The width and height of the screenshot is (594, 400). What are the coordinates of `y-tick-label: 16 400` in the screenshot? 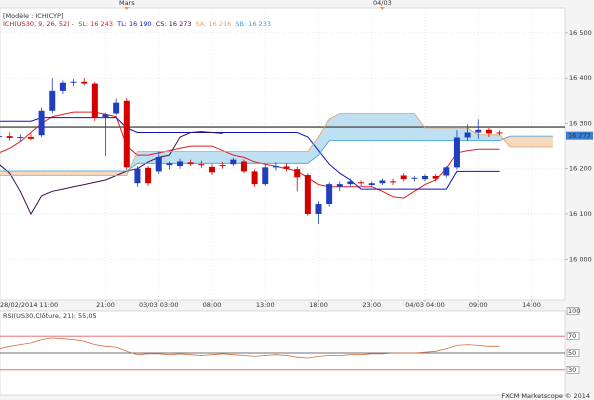 It's located at (580, 78).